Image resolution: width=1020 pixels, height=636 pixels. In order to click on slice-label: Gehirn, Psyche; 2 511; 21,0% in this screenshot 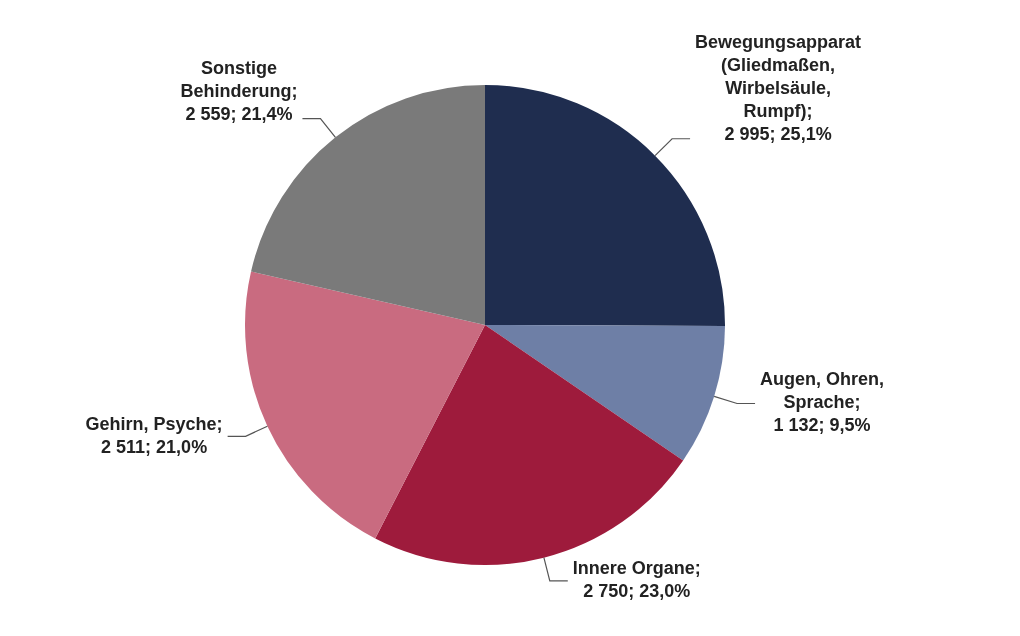, I will do `click(154, 435)`.